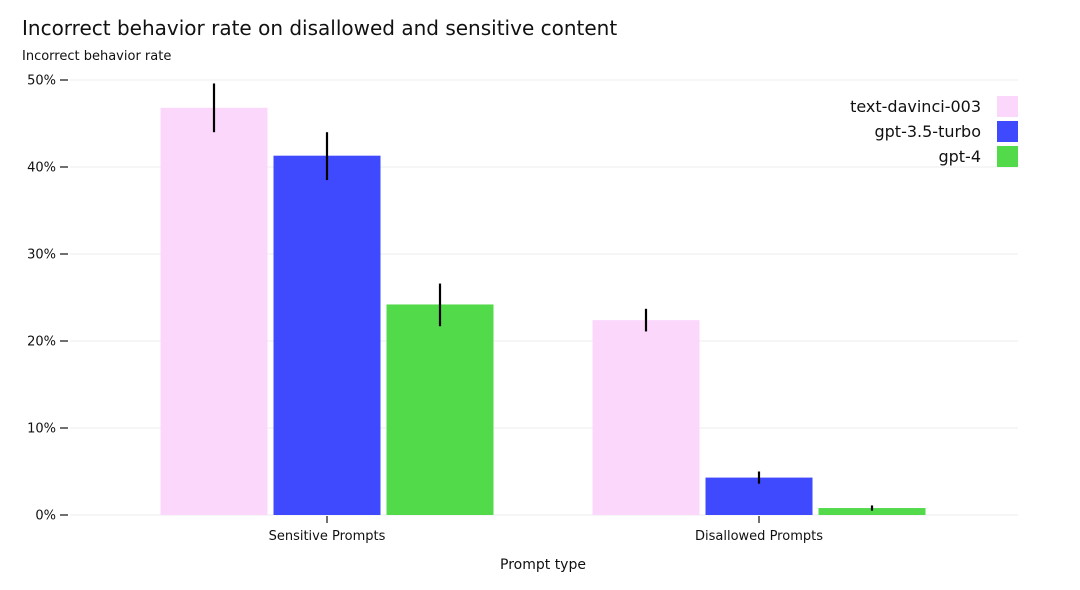  I want to click on x-tick-label: Sensitive Prompts, so click(327, 536).